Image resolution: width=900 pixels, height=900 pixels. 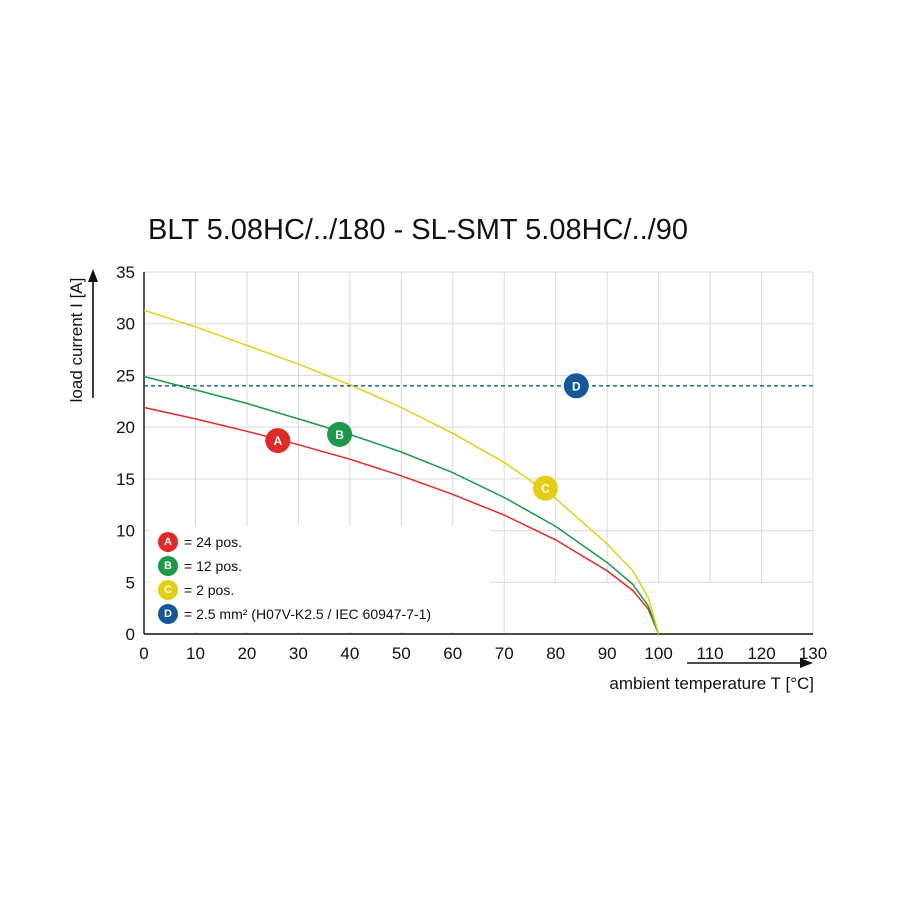 What do you see at coordinates (658, 653) in the screenshot?
I see `x-tick-label: 100` at bounding box center [658, 653].